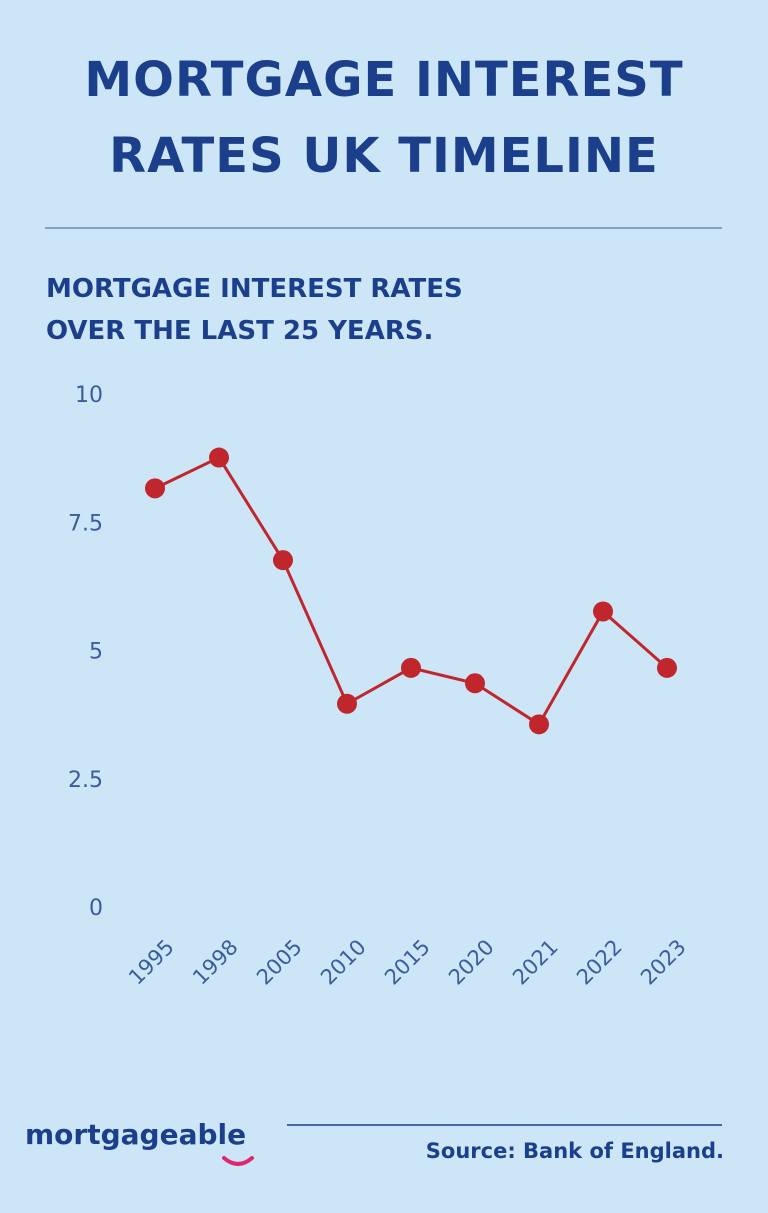 The image size is (768, 1213). Describe the element at coordinates (238, 1161) in the screenshot. I see `logo-smile` at that location.